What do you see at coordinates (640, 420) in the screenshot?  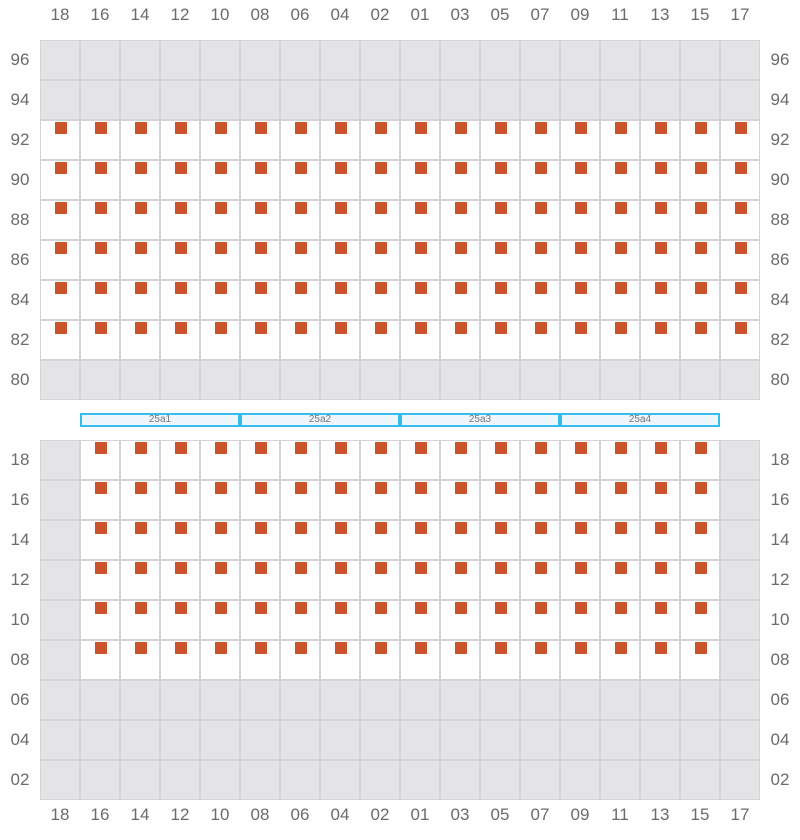 I see `section-bar-25a4: 25a4` at bounding box center [640, 420].